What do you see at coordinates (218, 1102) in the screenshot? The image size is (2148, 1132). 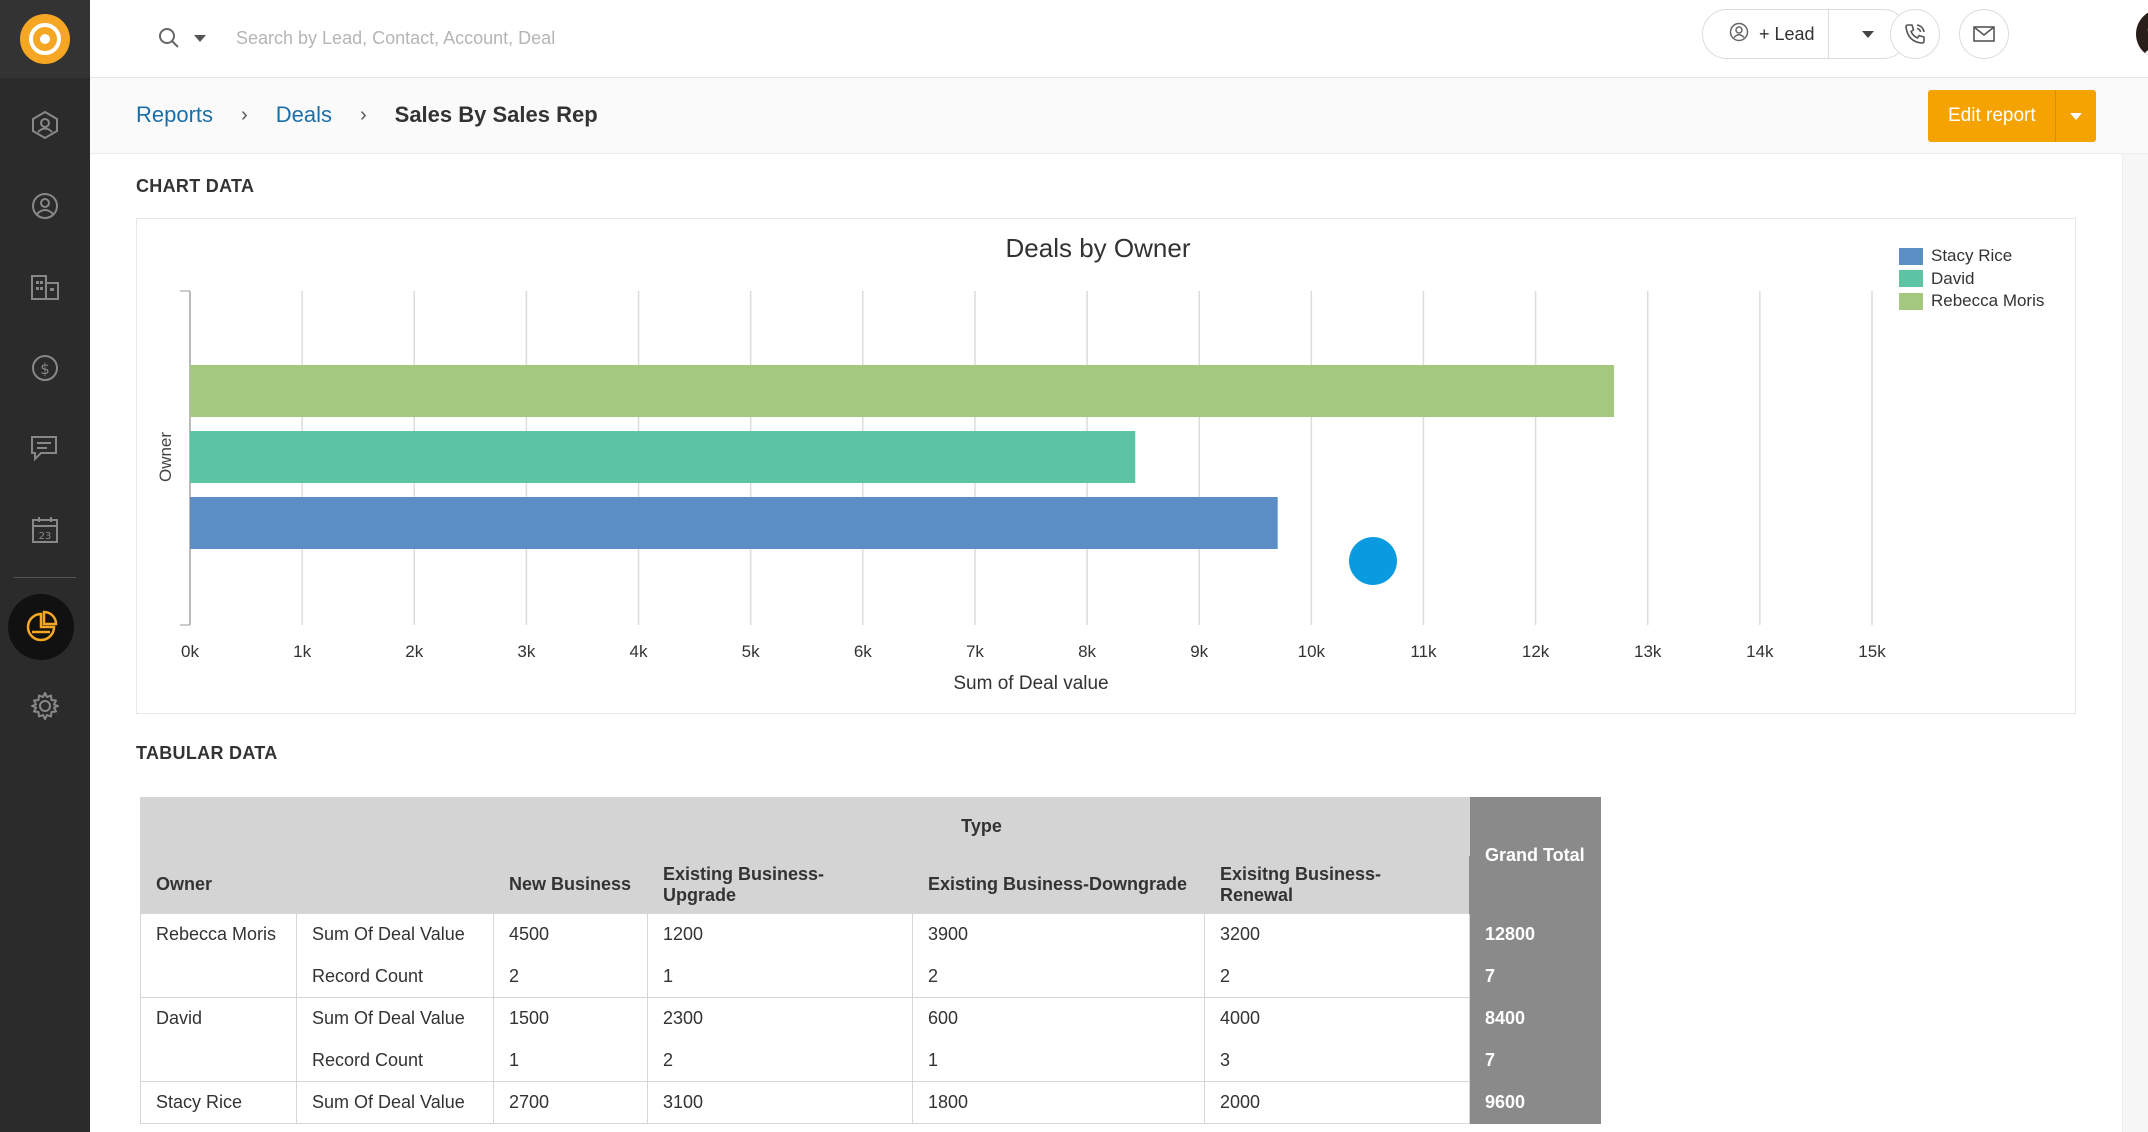 I see `owner-cell: Stacy Rice` at bounding box center [218, 1102].